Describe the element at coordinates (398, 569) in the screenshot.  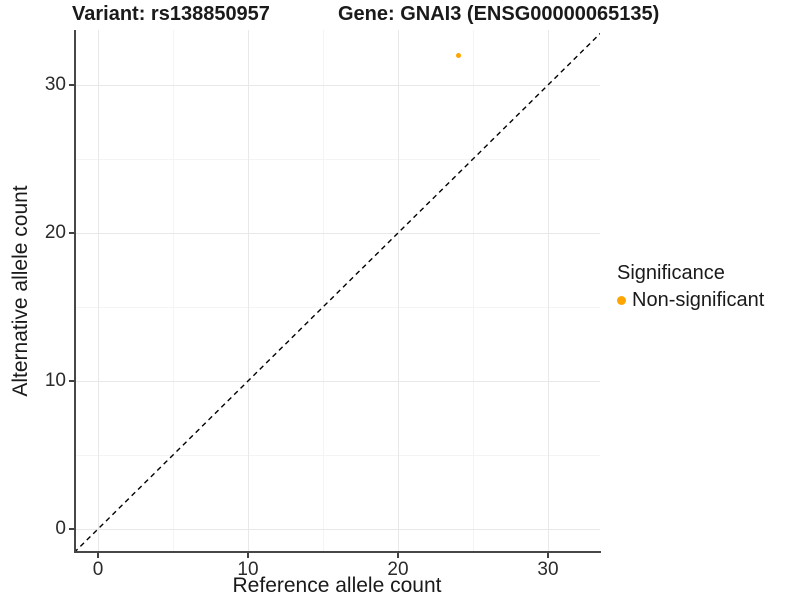
I see `x-tick-label: 20` at that location.